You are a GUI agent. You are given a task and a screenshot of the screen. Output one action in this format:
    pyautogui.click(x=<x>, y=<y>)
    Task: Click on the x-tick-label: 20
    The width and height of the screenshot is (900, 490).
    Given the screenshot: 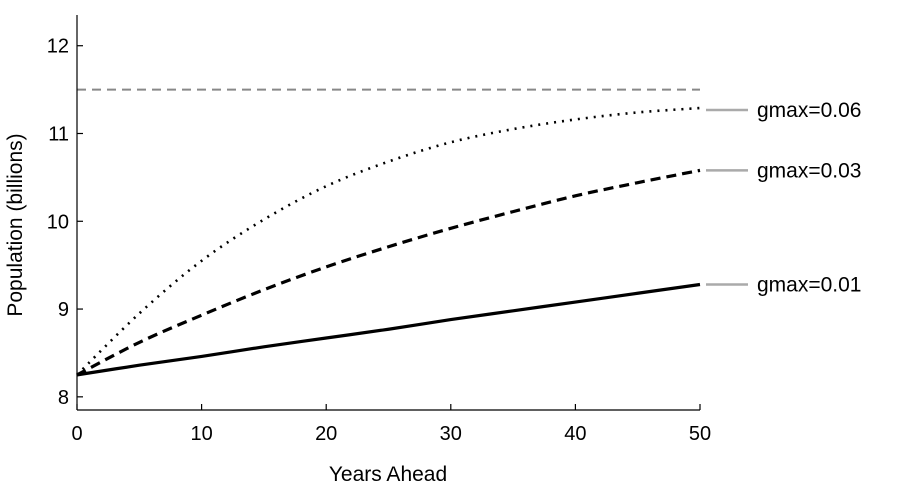 What is the action you would take?
    pyautogui.click(x=326, y=434)
    